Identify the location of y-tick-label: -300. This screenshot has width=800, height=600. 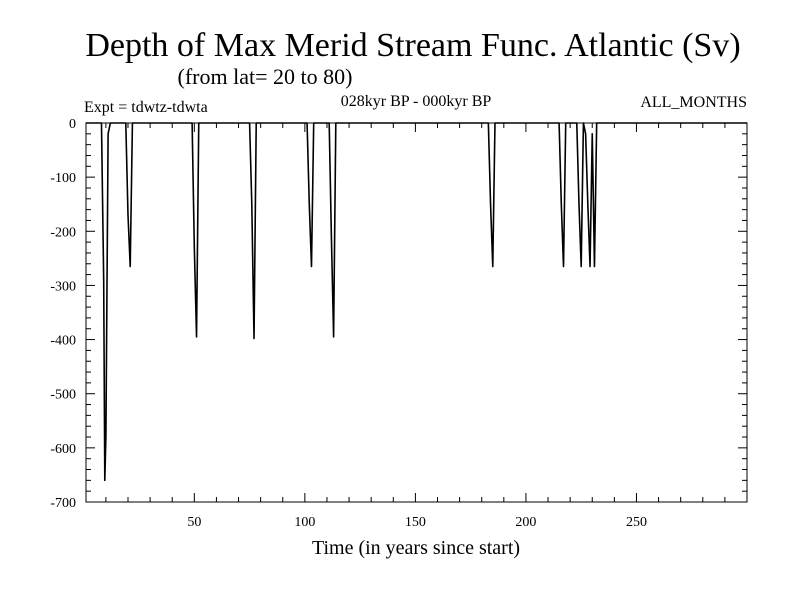
(63, 286).